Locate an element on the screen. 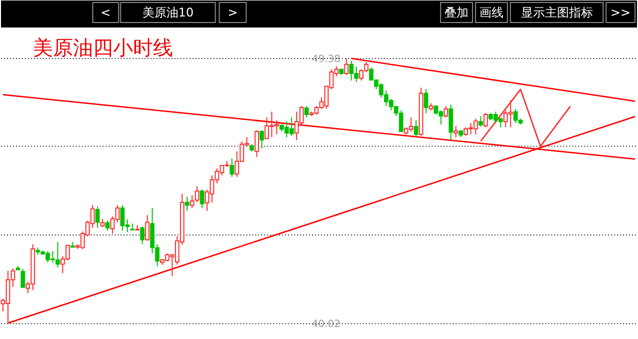  text: 叠加 is located at coordinates (456, 12).